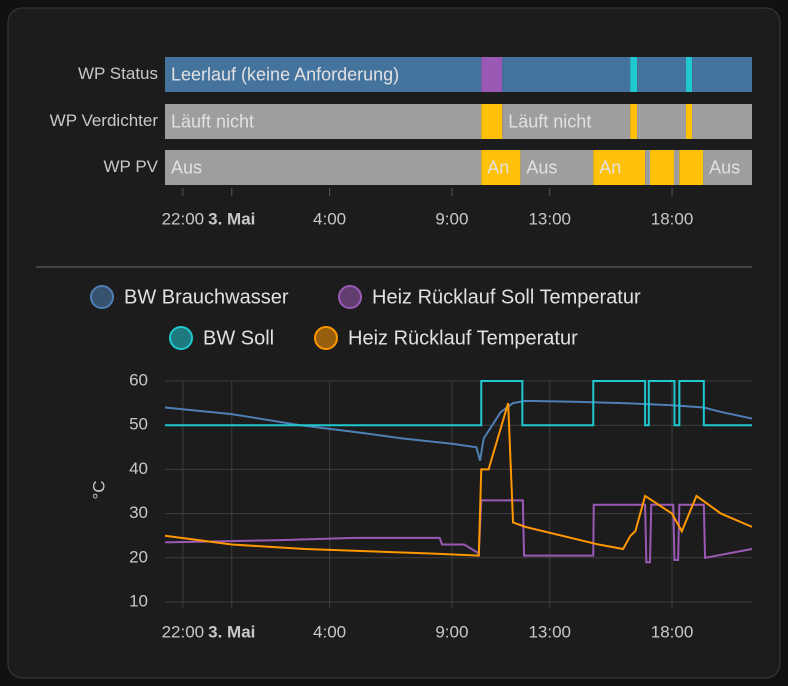 This screenshot has height=686, width=788. What do you see at coordinates (138, 468) in the screenshot?
I see `y-tick-label: 40` at bounding box center [138, 468].